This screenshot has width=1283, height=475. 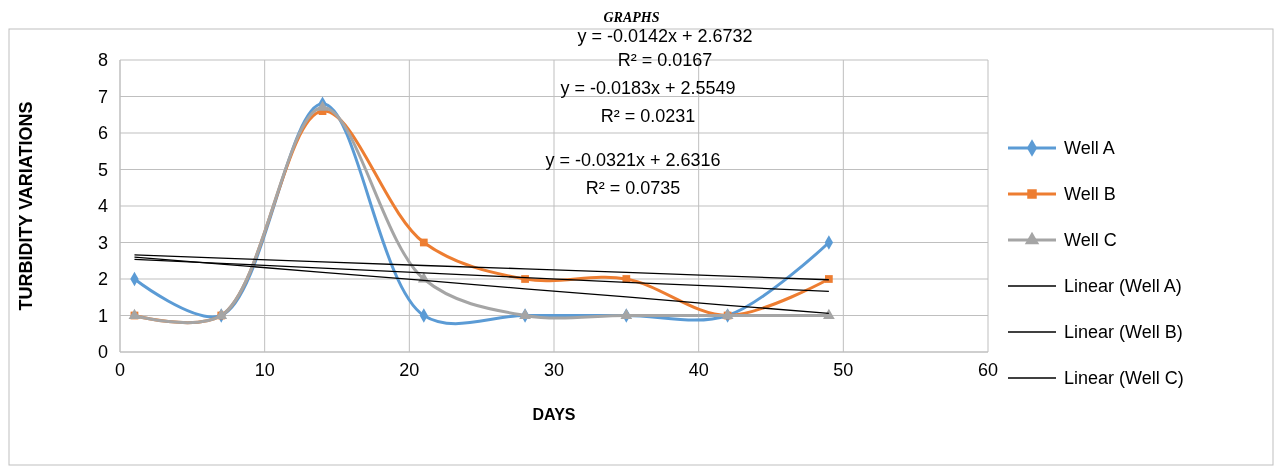 I want to click on chart-title: GRAPHS, so click(x=631, y=17).